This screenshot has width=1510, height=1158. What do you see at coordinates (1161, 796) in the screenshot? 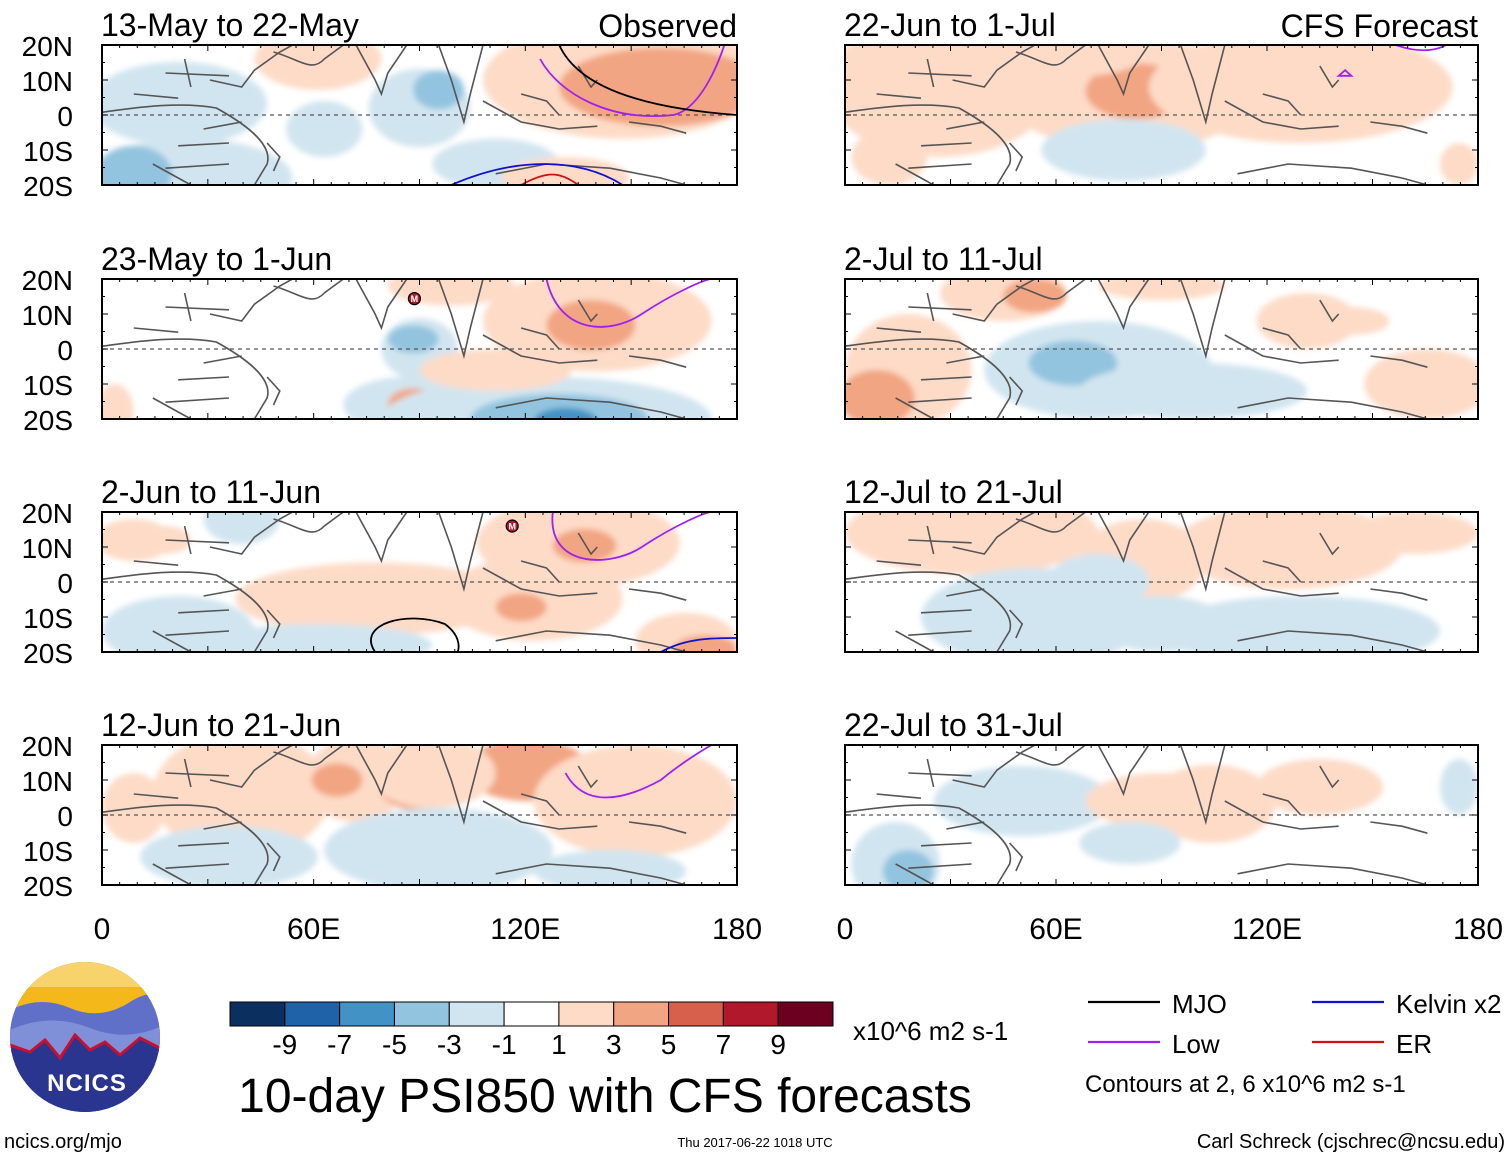
I see `panel-1-3: 22-Jul to 31-Jul` at bounding box center [1161, 796].